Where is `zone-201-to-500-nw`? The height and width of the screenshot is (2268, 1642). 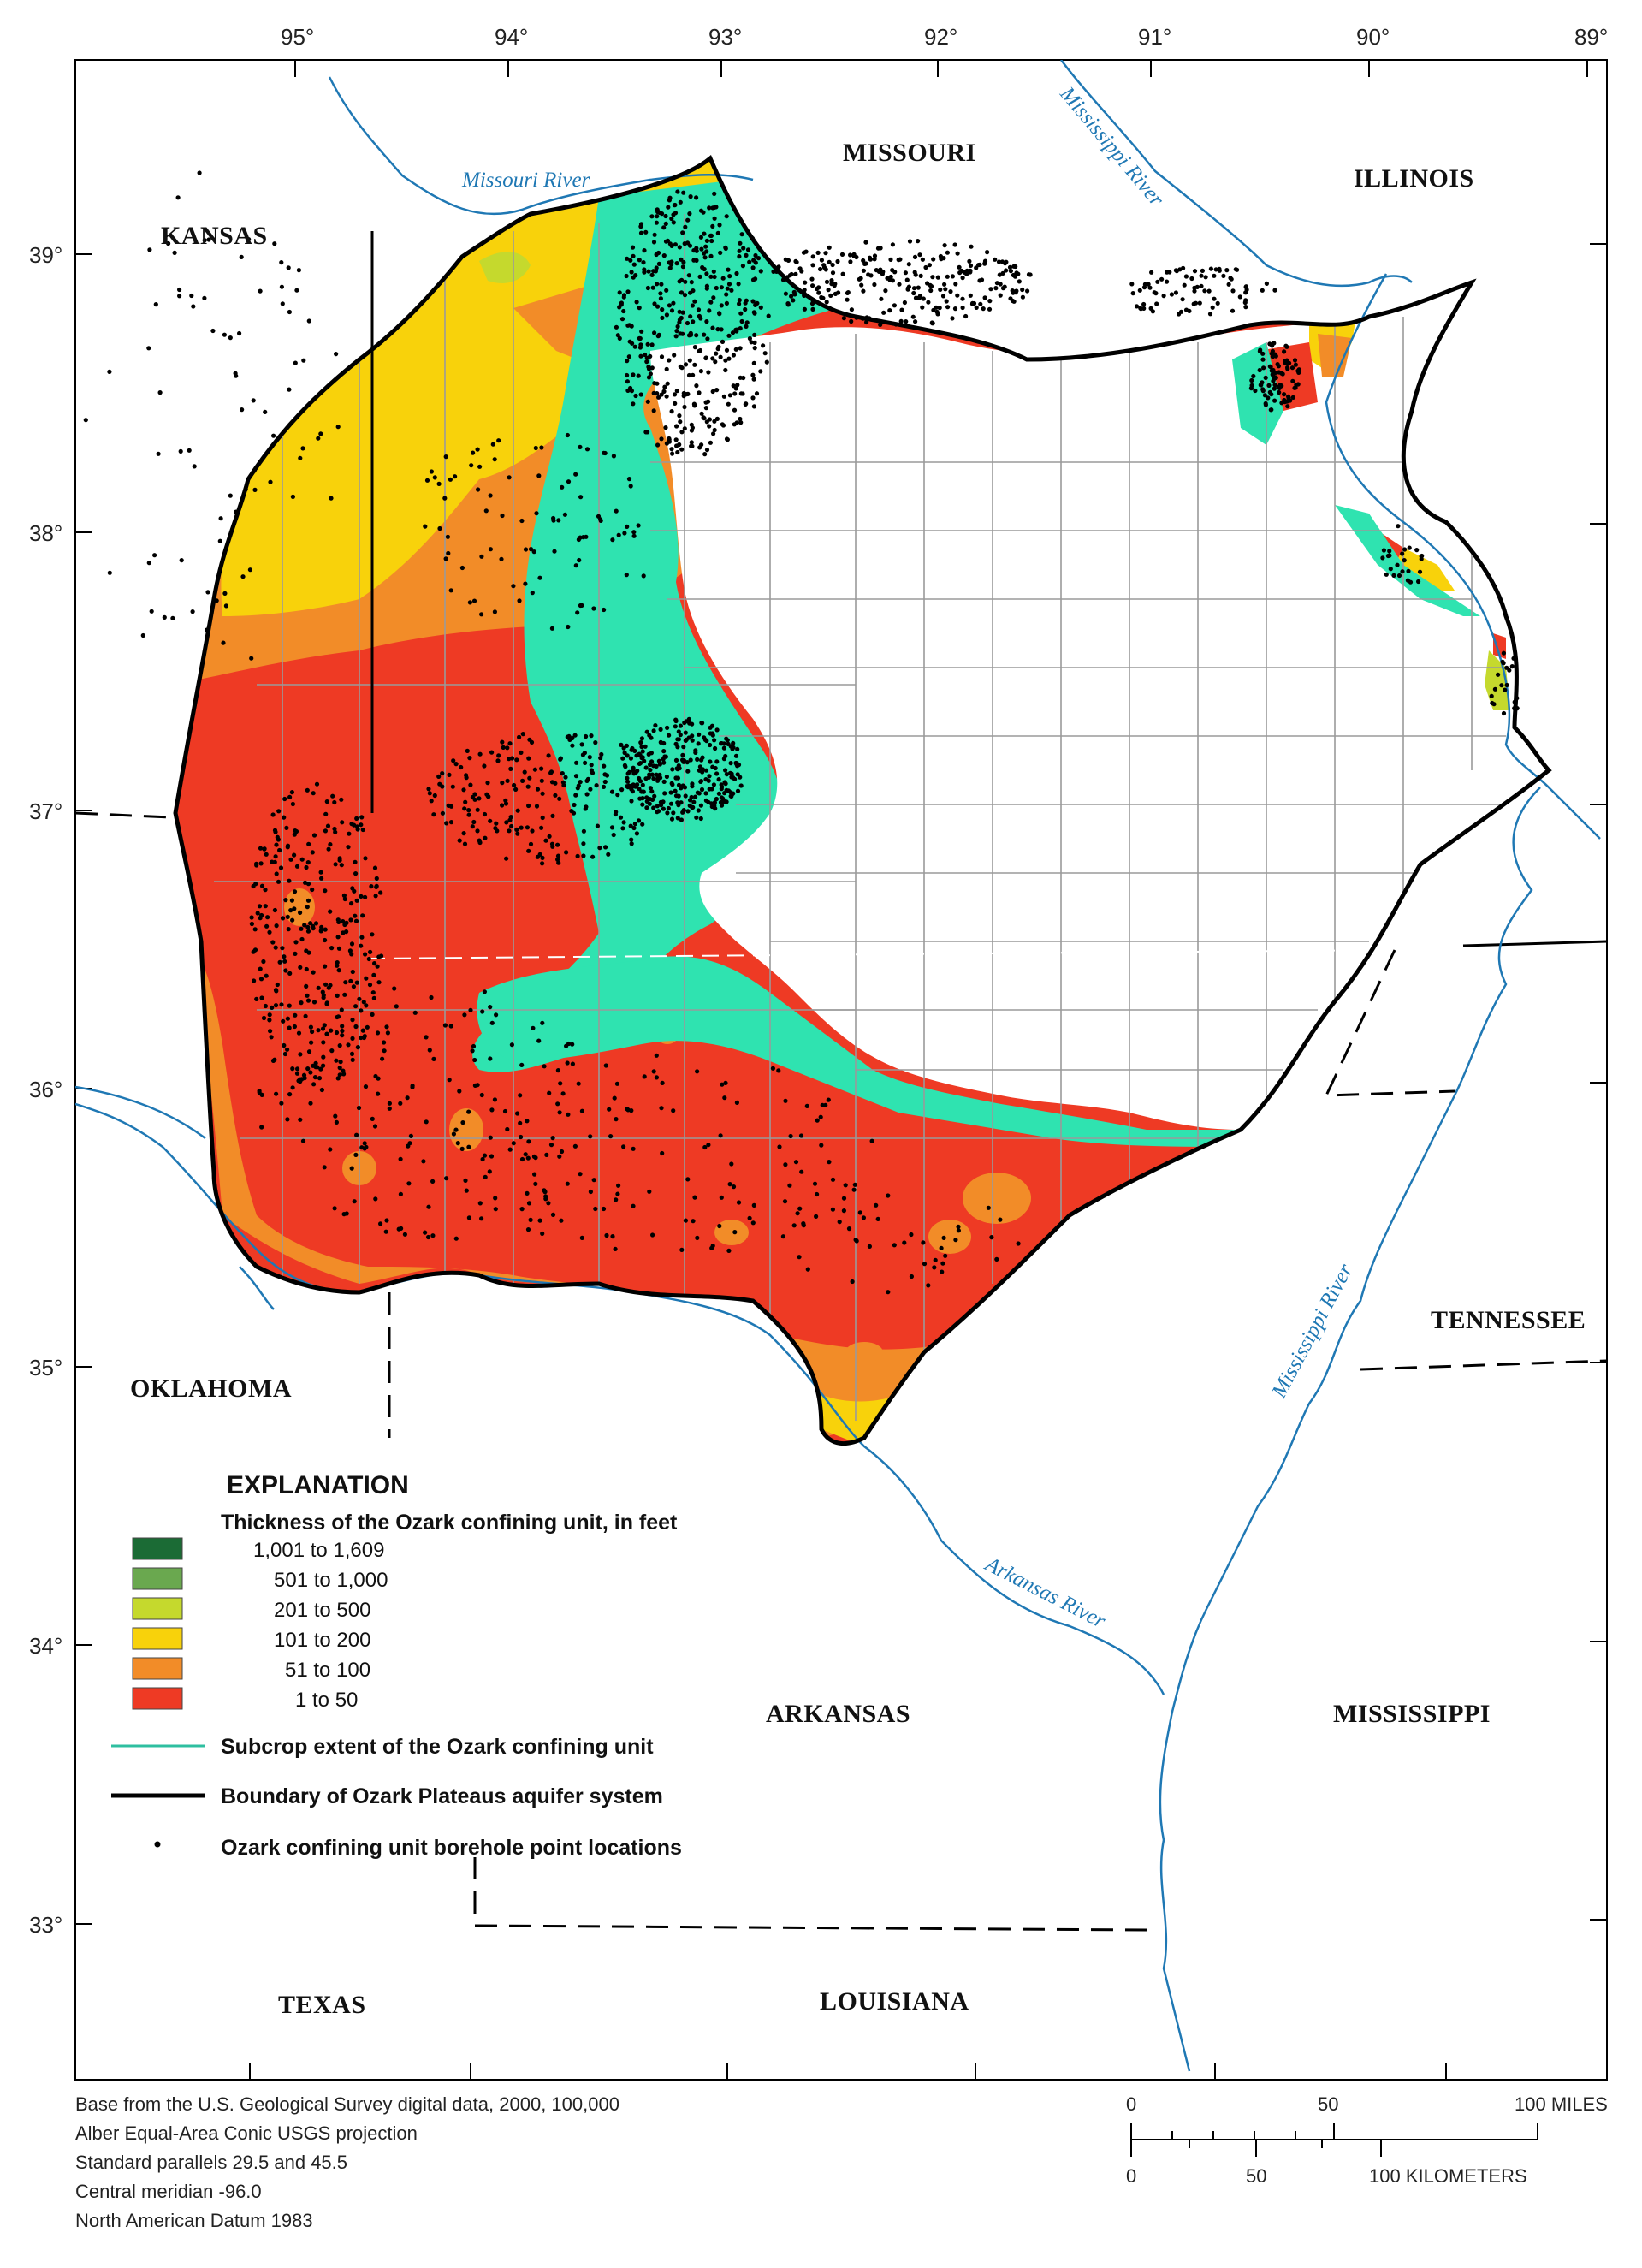 zone-201-to-500-nw is located at coordinates (505, 268).